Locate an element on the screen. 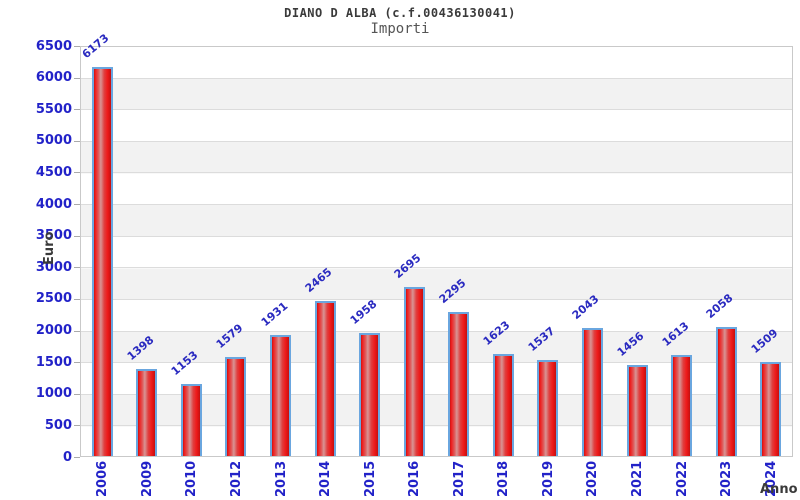  bar-2009 is located at coordinates (147, 412).